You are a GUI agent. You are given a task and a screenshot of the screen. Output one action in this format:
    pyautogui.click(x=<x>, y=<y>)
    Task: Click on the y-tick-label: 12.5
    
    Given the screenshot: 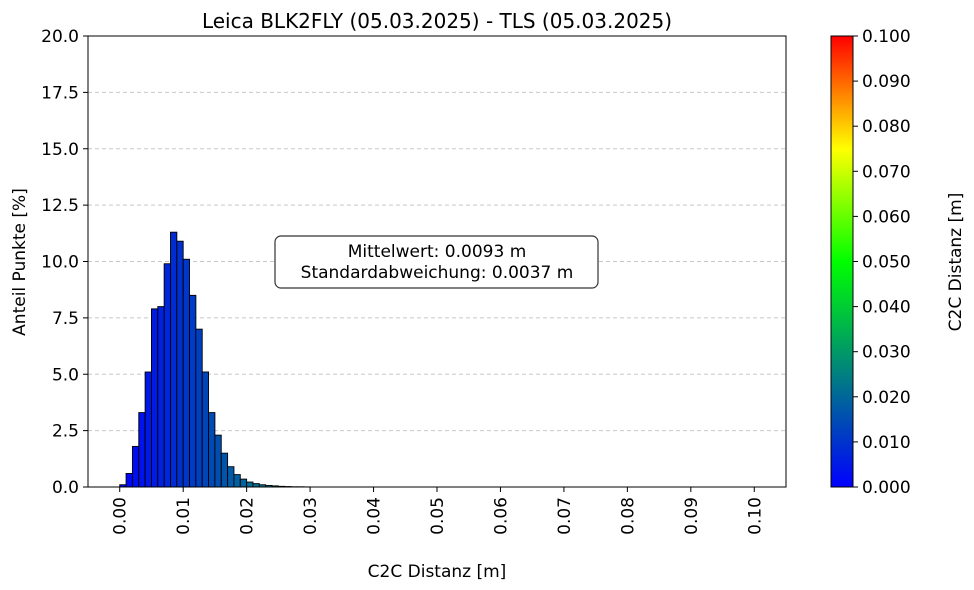 What is the action you would take?
    pyautogui.click(x=60, y=206)
    